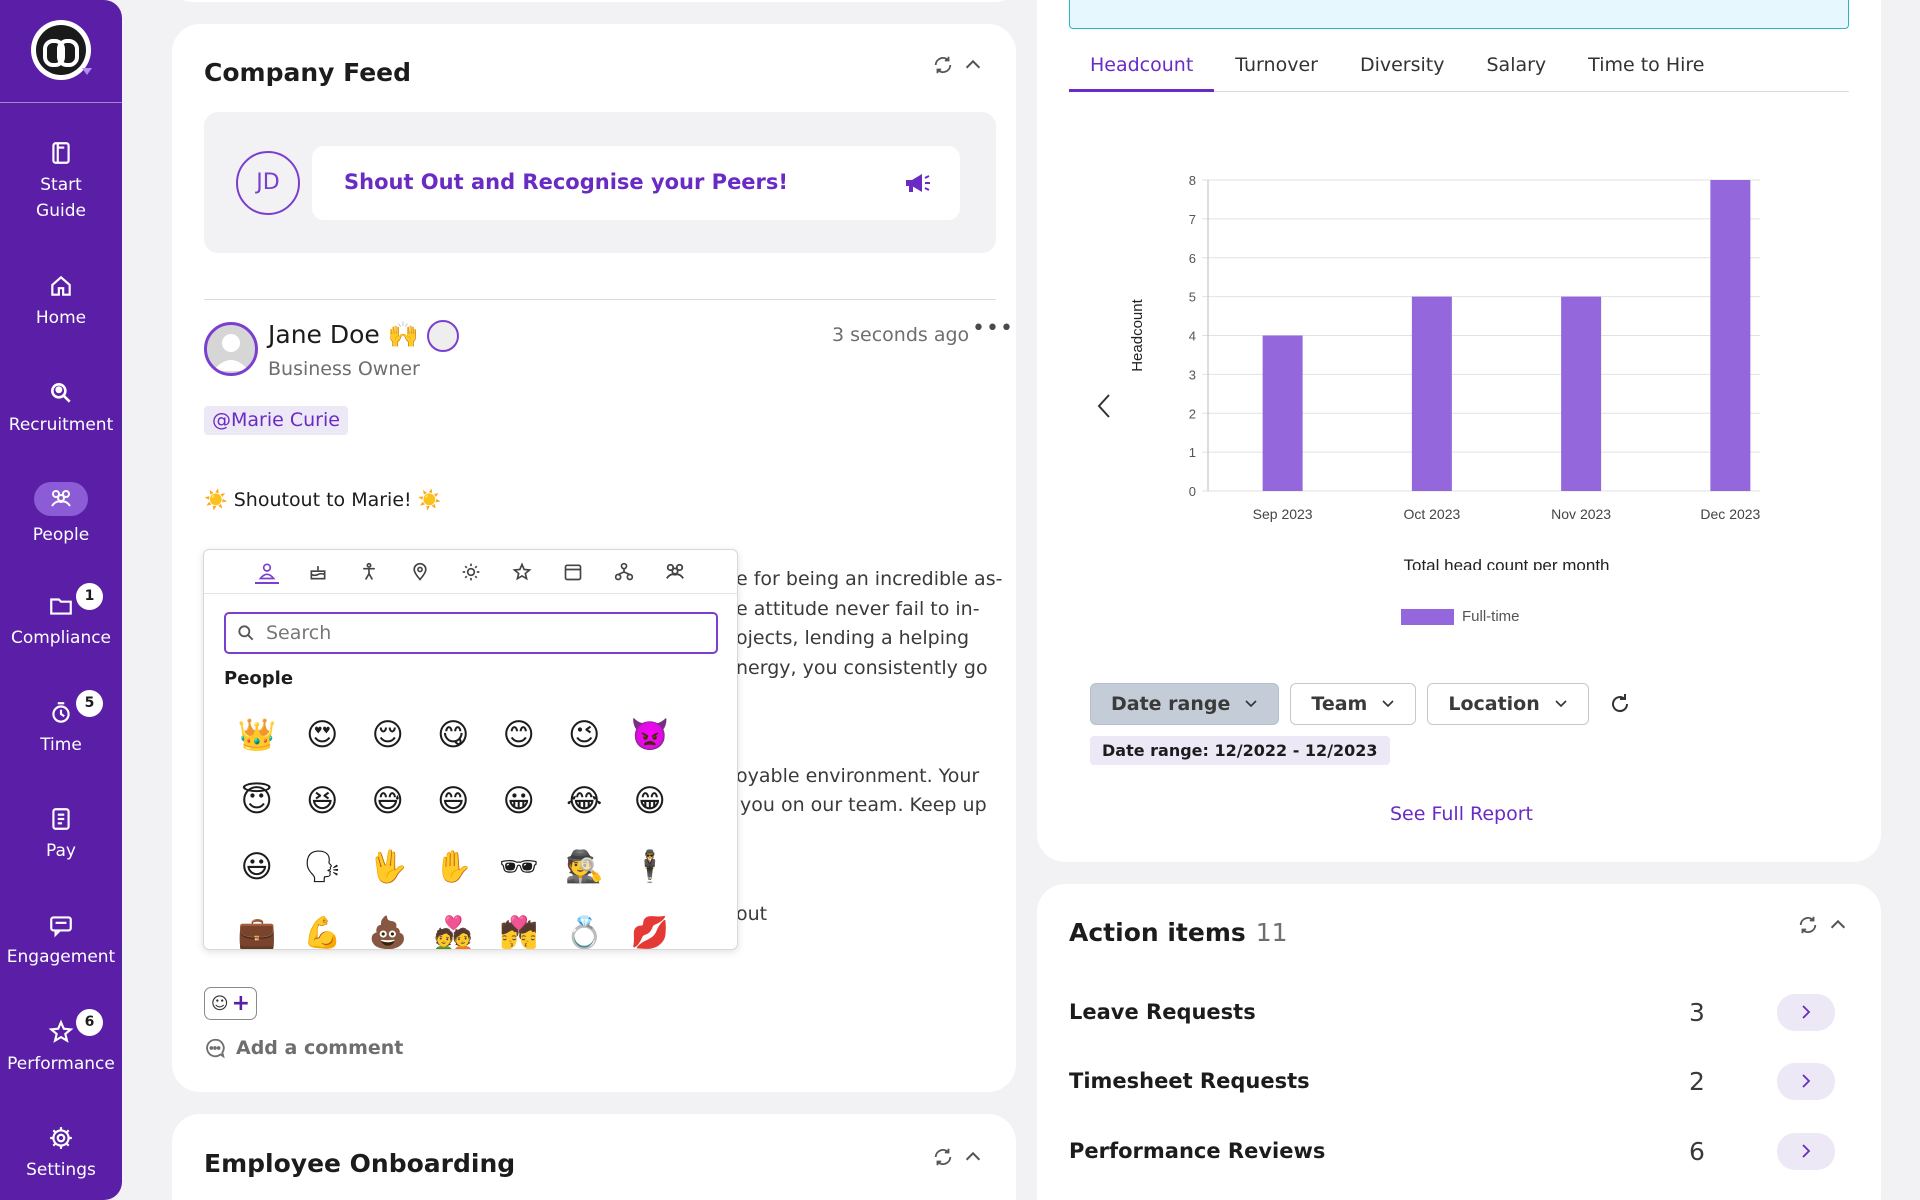 The width and height of the screenshot is (1920, 1200). I want to click on action-item-row: Performance Reviews 6, so click(1459, 1151).